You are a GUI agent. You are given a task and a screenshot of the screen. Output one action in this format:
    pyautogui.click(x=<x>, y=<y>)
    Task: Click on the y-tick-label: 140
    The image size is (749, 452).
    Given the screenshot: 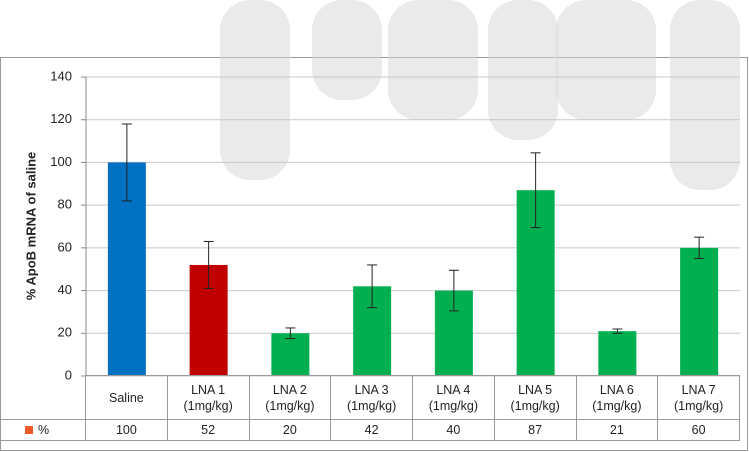 What is the action you would take?
    pyautogui.click(x=61, y=75)
    